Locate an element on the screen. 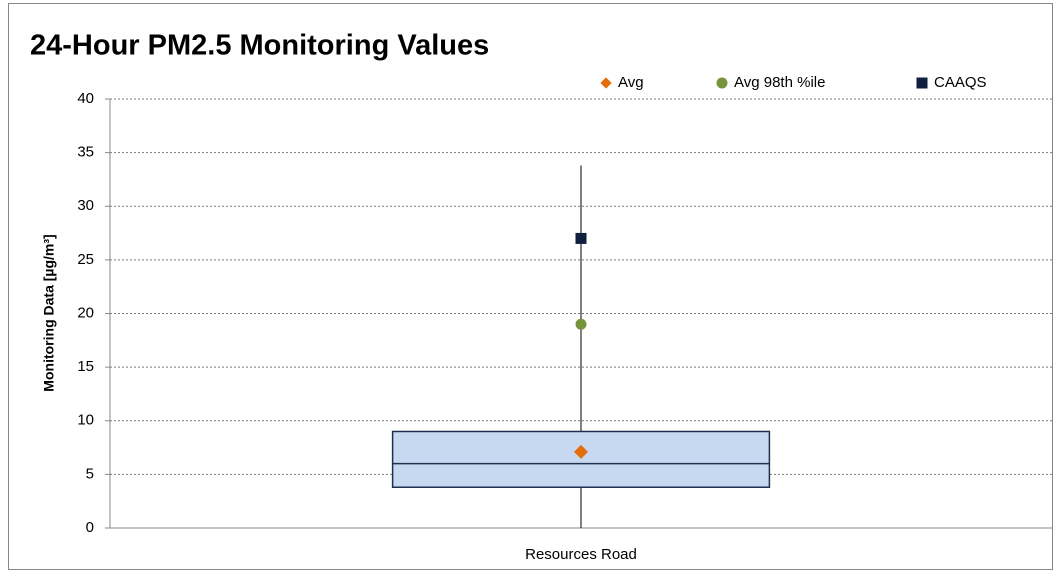 This screenshot has width=1061, height=572. x-tick-label: Resources Road is located at coordinates (581, 554).